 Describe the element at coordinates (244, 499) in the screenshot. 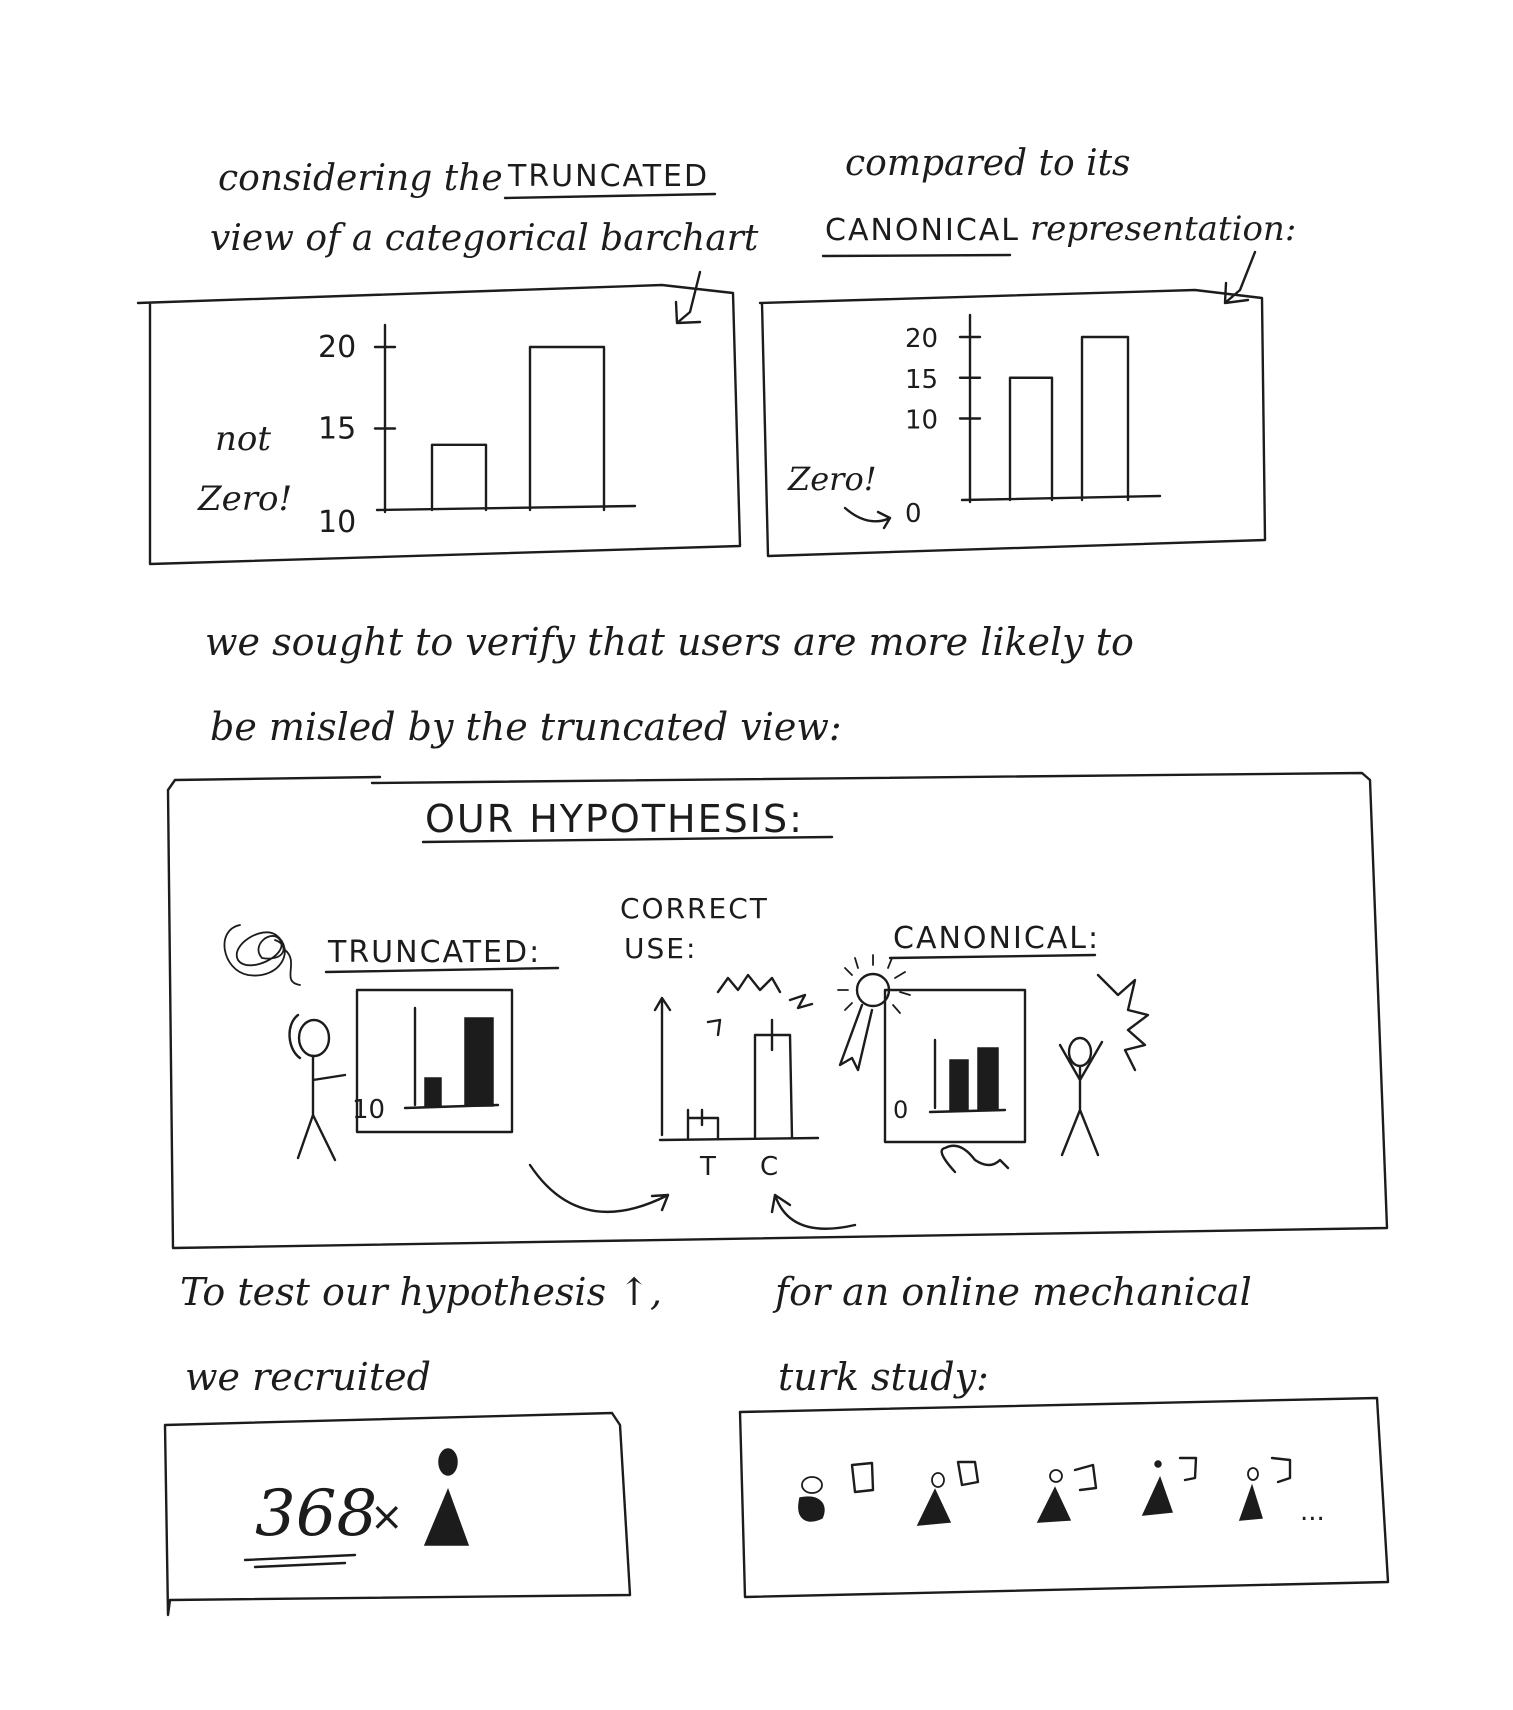

I see `not-zero-note-line2: Zero!` at that location.